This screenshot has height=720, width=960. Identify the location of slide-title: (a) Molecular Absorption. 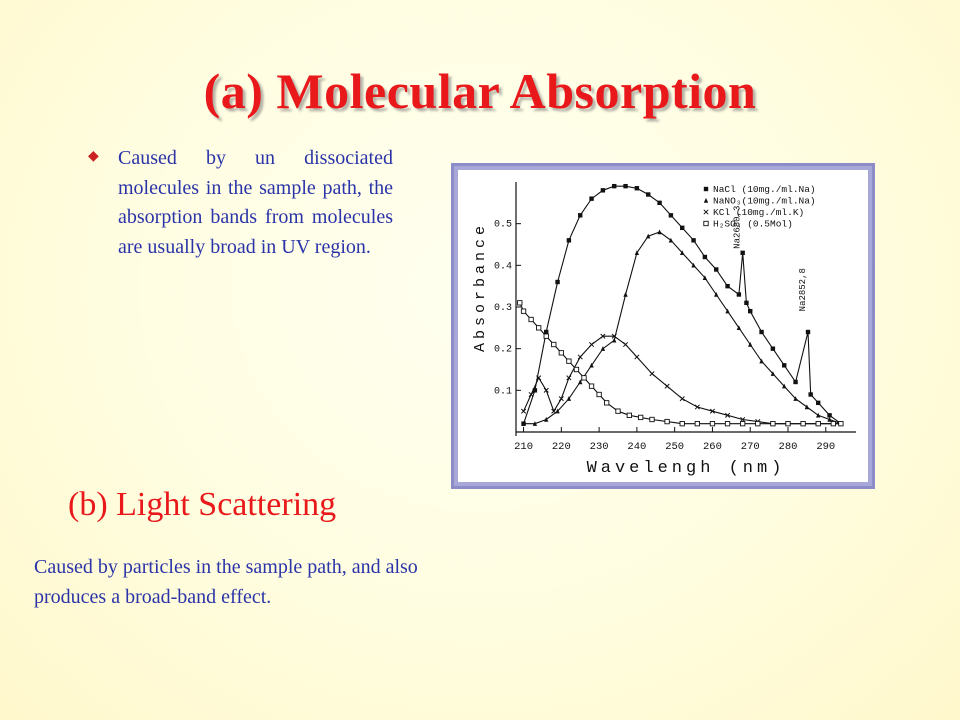
(480, 91).